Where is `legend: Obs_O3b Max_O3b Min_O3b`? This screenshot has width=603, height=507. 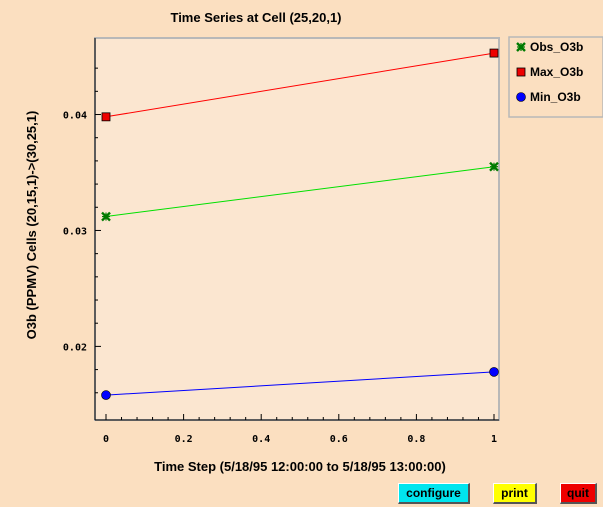 legend: Obs_O3b Max_O3b Min_O3b is located at coordinates (555, 77).